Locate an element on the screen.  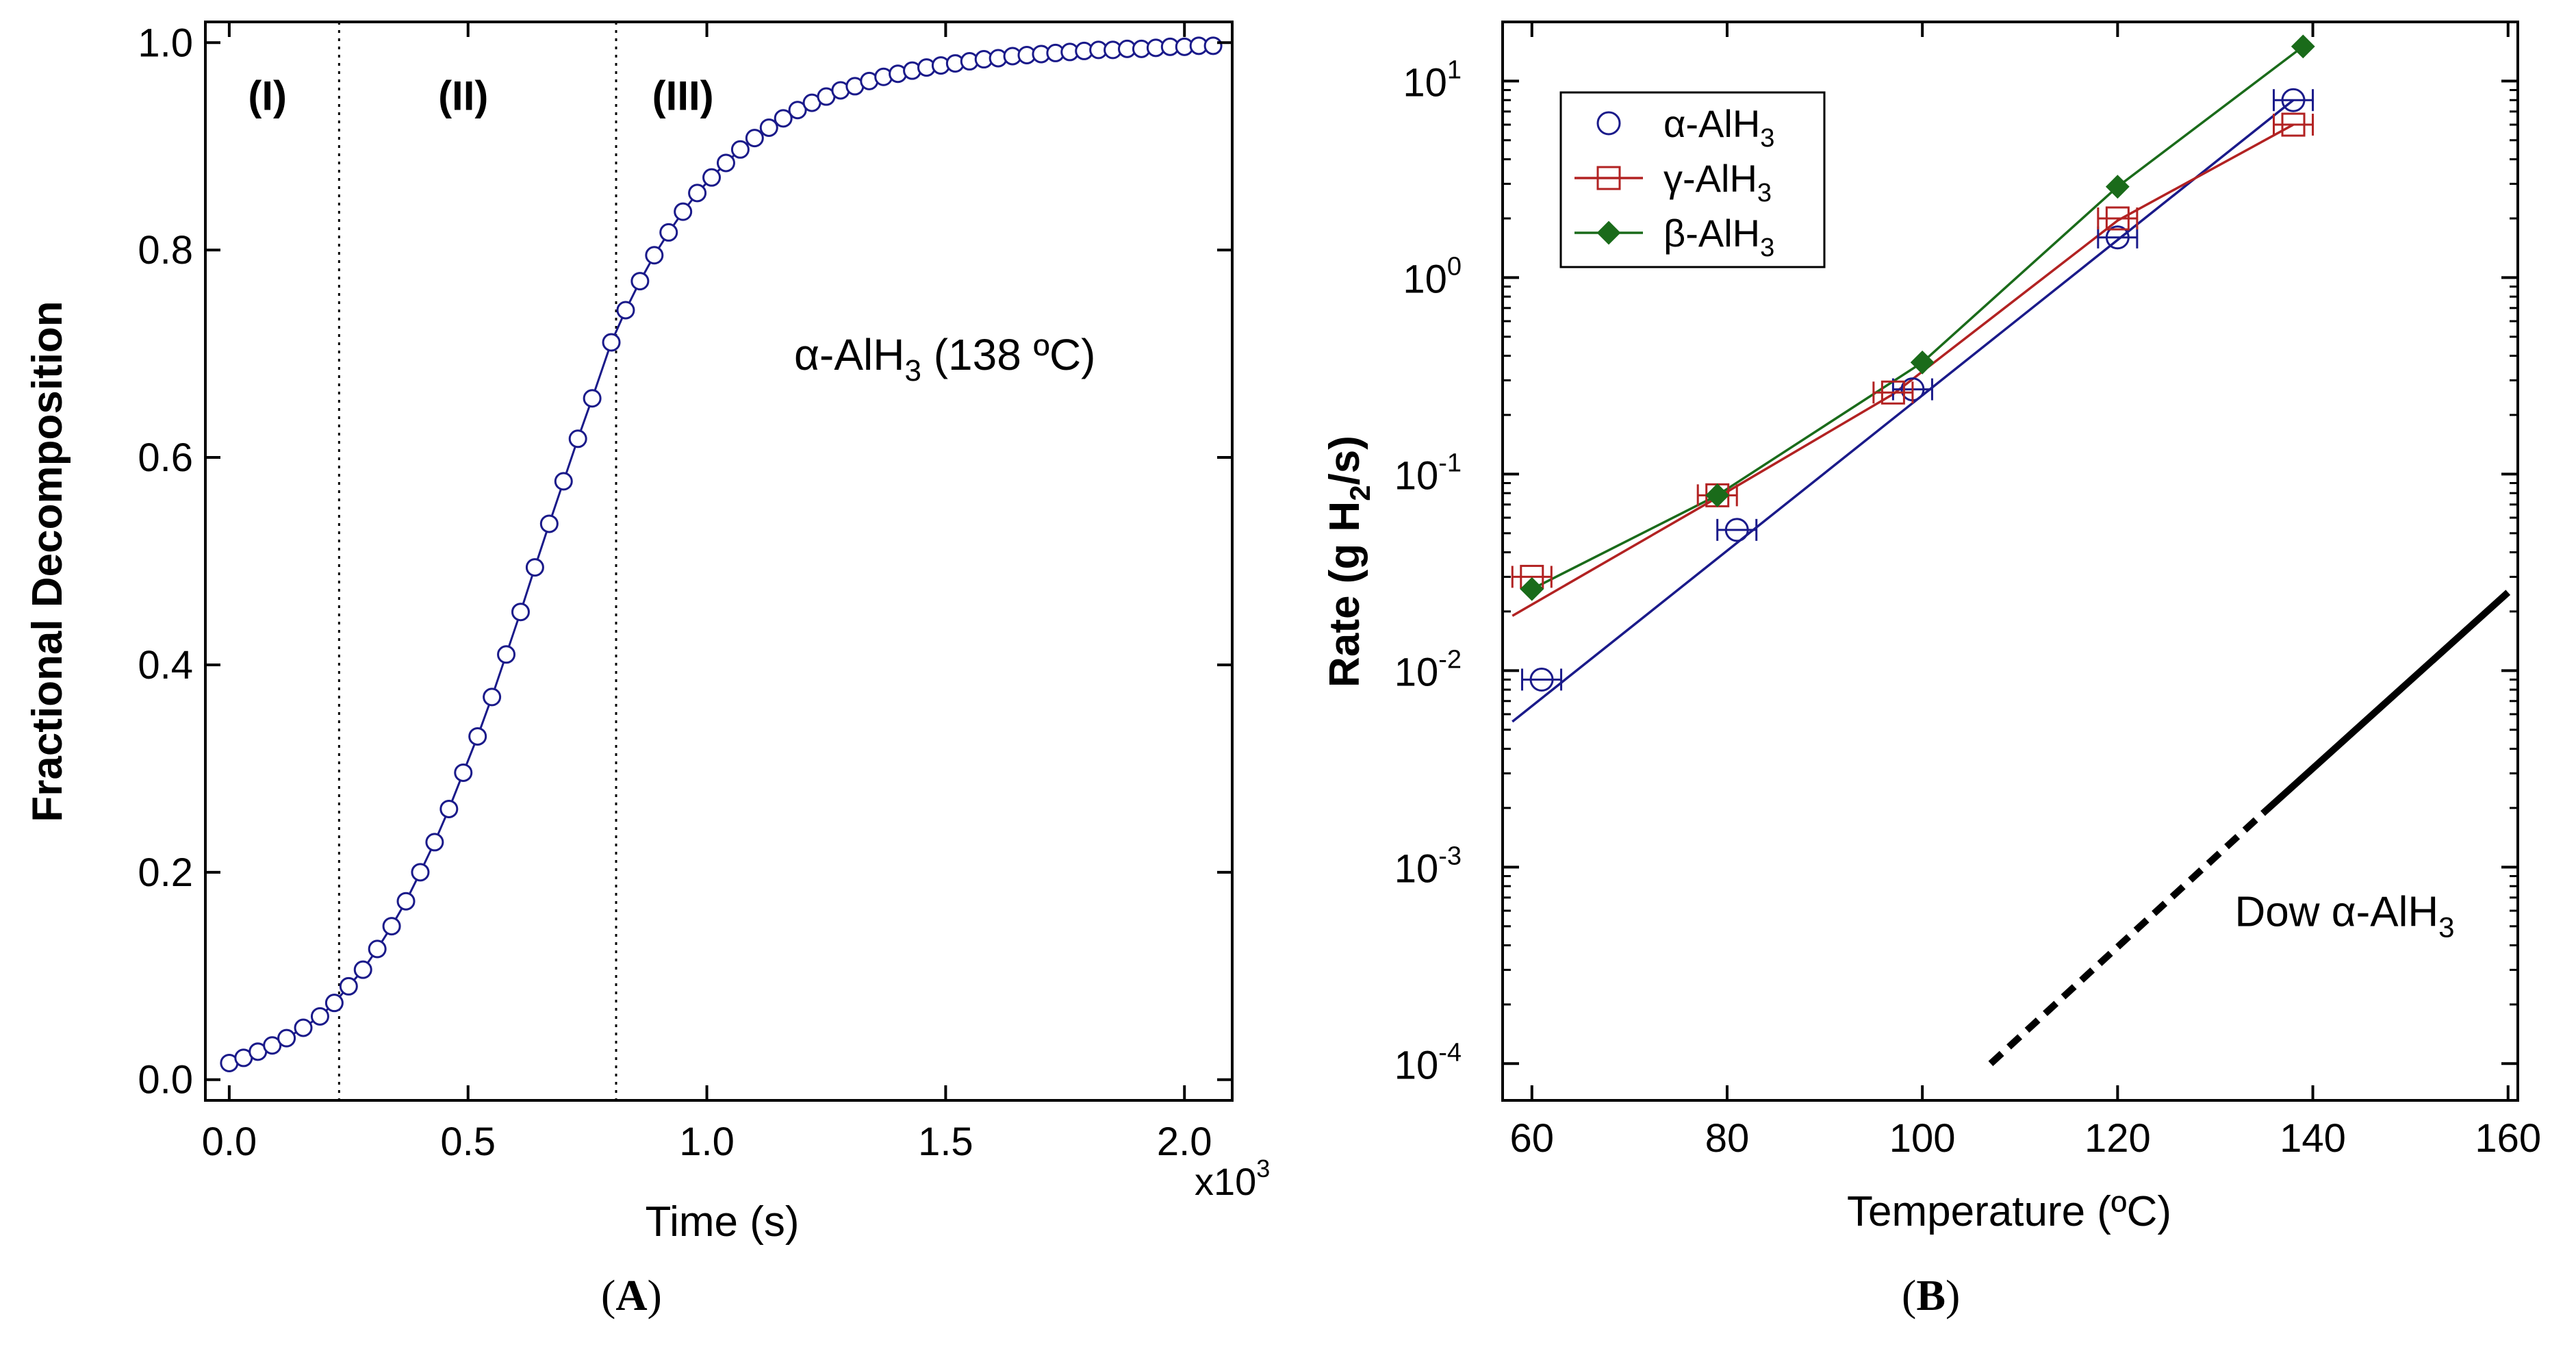
region-label: (I) is located at coordinates (267, 96).